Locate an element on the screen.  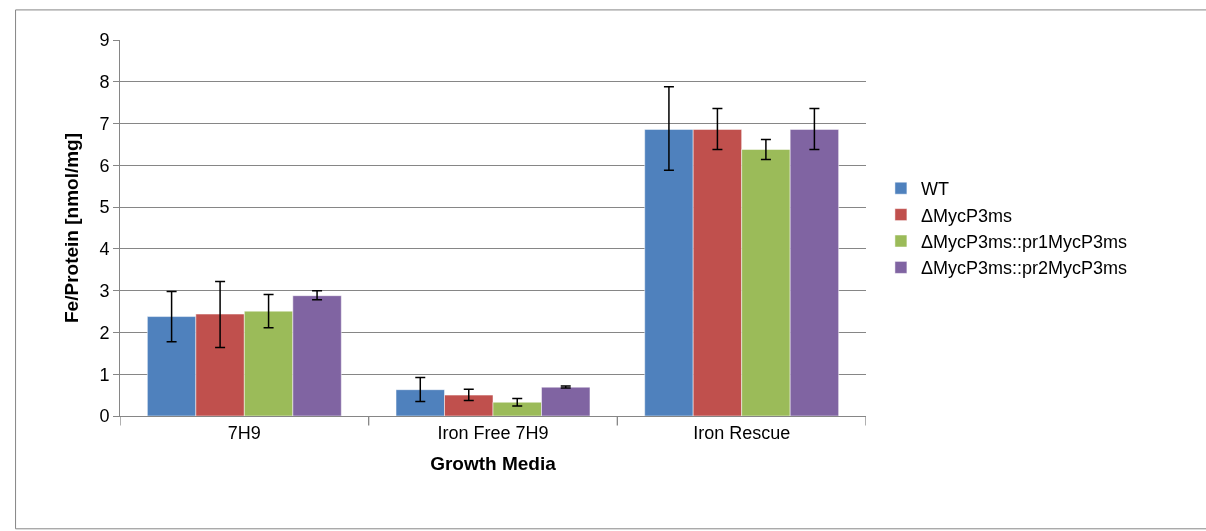
y-tick-label: 0 is located at coordinates (104, 416).